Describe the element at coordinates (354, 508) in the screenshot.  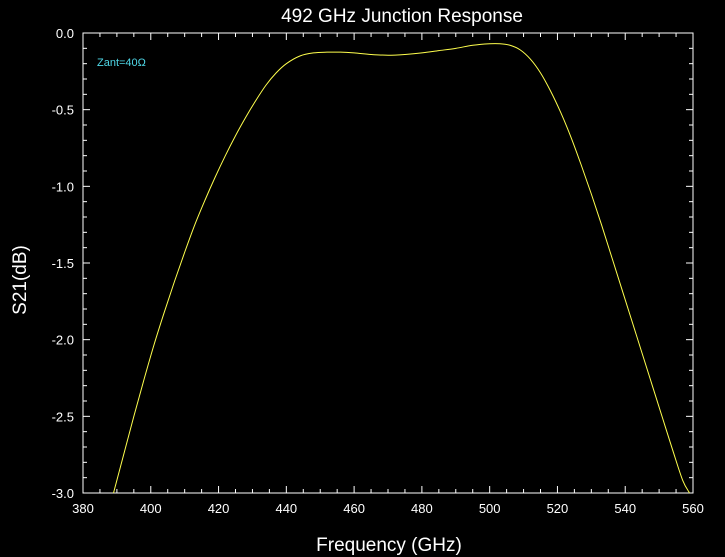
I see `x-tick-label: 460` at that location.